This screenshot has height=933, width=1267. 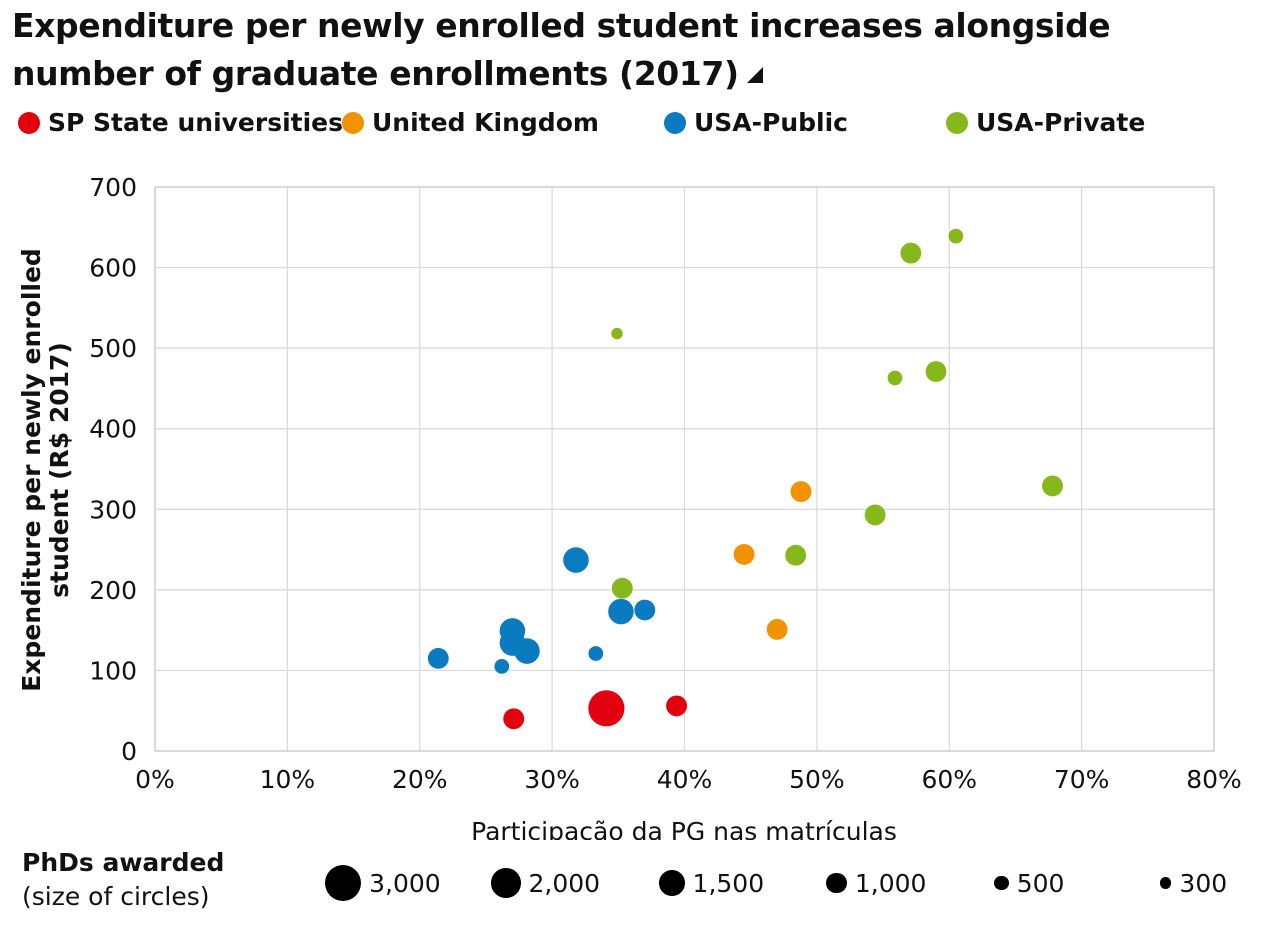 What do you see at coordinates (728, 883) in the screenshot?
I see `size-legend-label: 1,500` at bounding box center [728, 883].